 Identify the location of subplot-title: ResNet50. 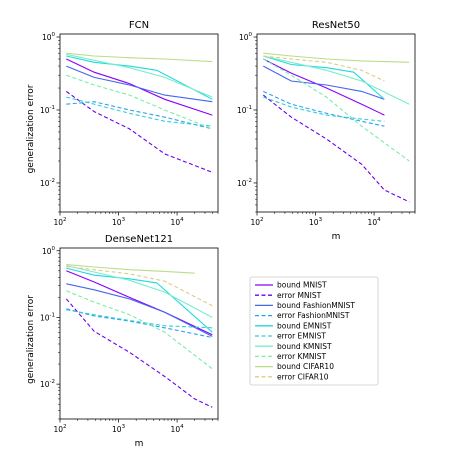
(336, 25).